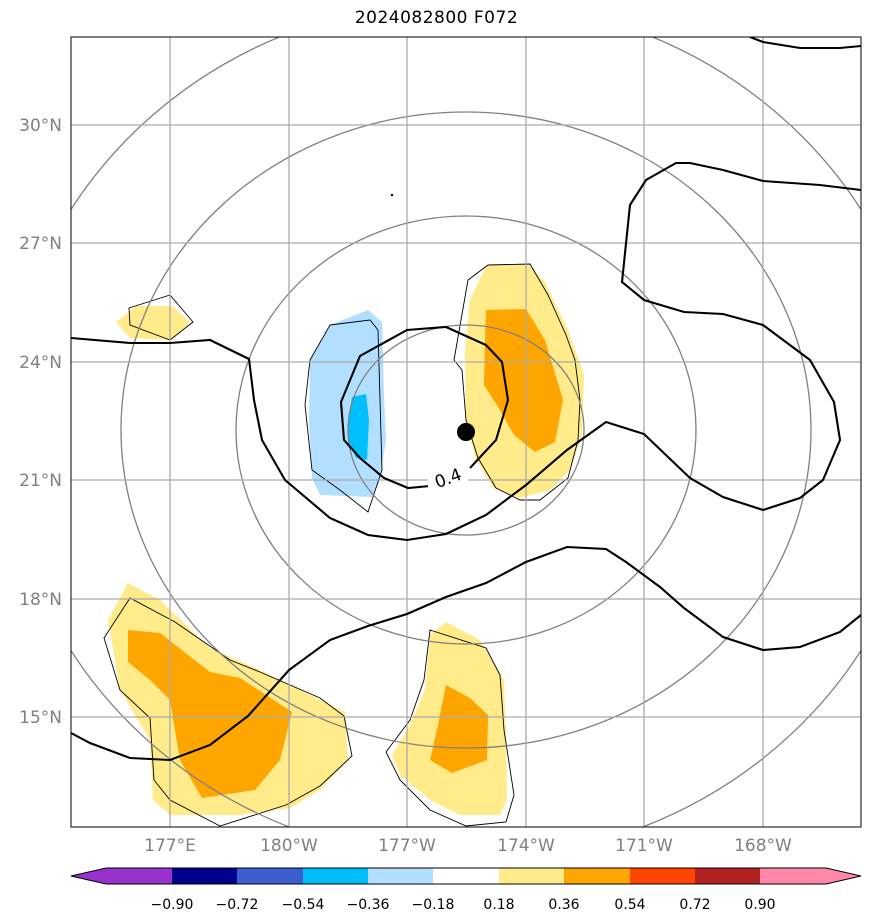 The image size is (873, 924). I want to click on colorbar-outline, so click(466, 876).